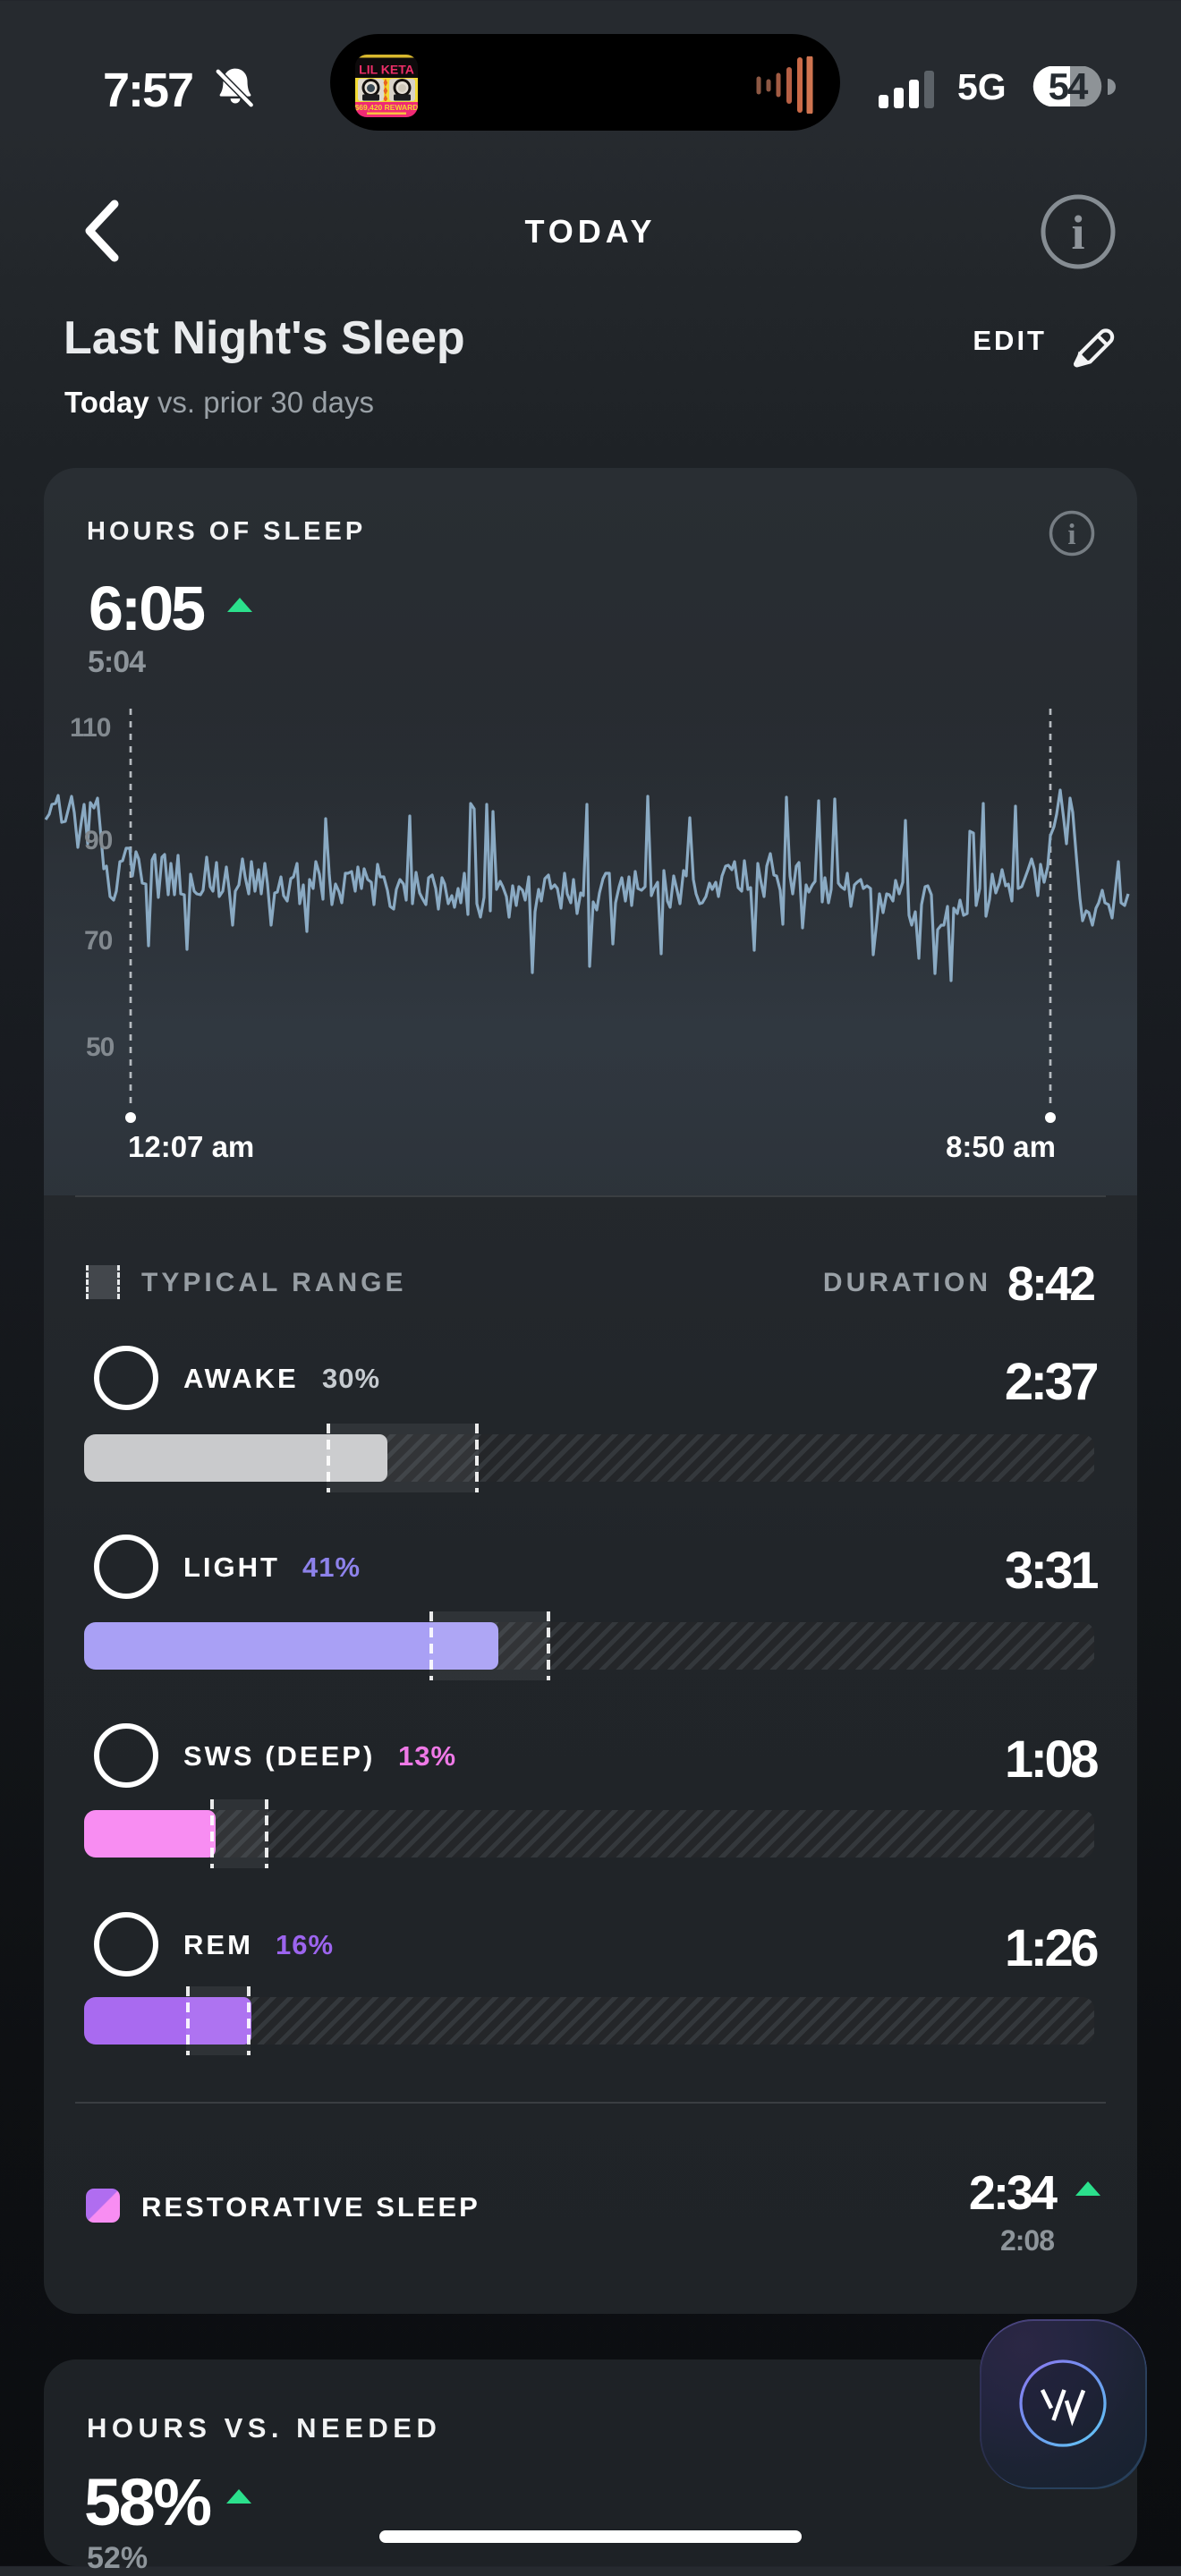 The width and height of the screenshot is (1181, 2576). I want to click on svg-text: 54, so click(1069, 86).